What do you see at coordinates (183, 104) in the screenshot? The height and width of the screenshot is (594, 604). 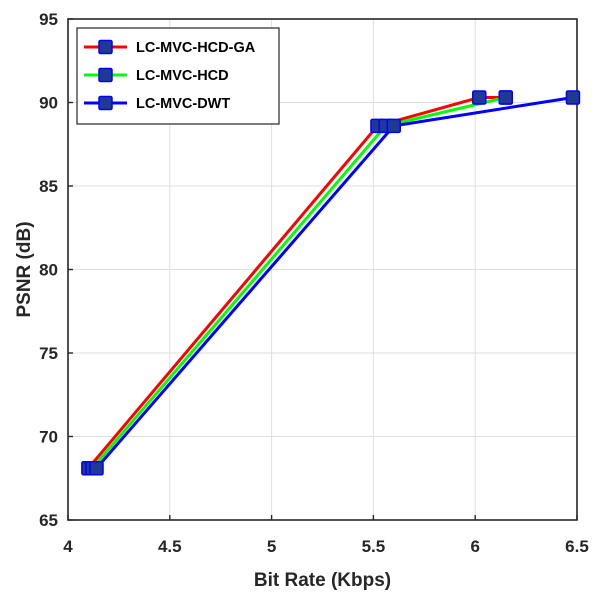 I see `legend-entry-label: LC-MVC-DWT` at bounding box center [183, 104].